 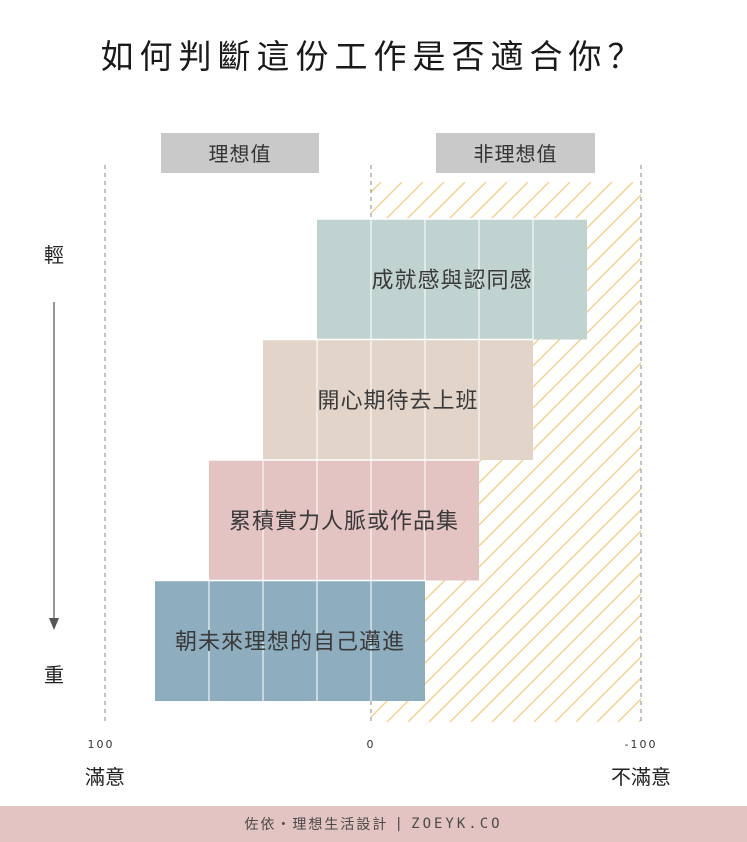 I want to click on y-arrow-head, so click(x=54, y=624).